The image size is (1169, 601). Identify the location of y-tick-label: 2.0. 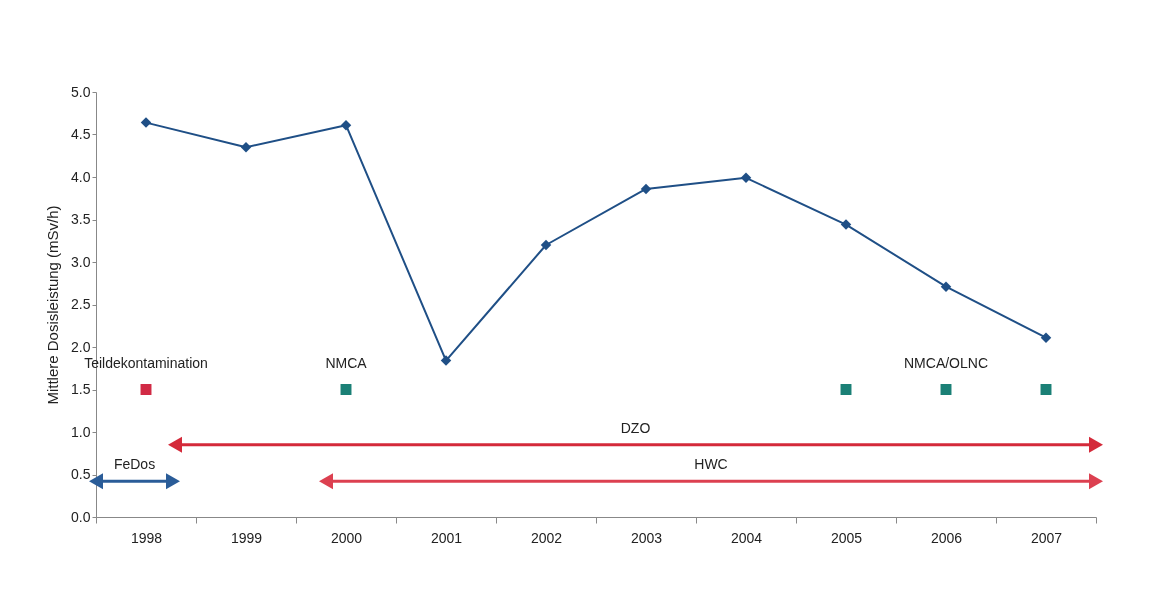
(81, 346).